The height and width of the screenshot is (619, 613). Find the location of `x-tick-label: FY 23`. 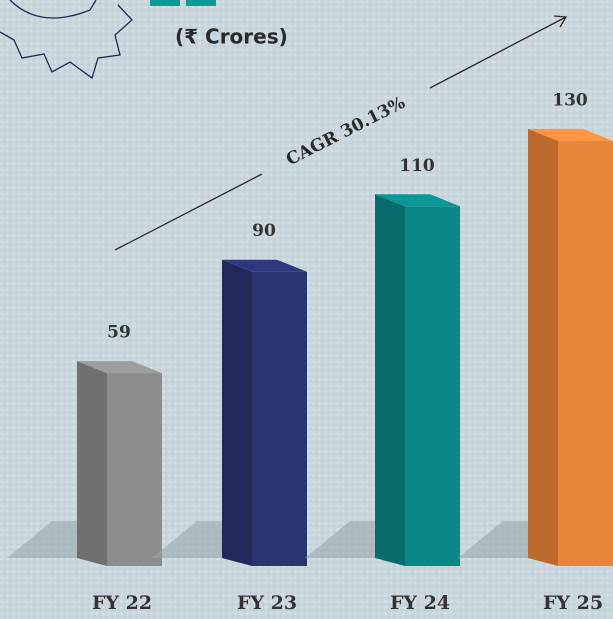

x-tick-label: FY 23 is located at coordinates (267, 603).